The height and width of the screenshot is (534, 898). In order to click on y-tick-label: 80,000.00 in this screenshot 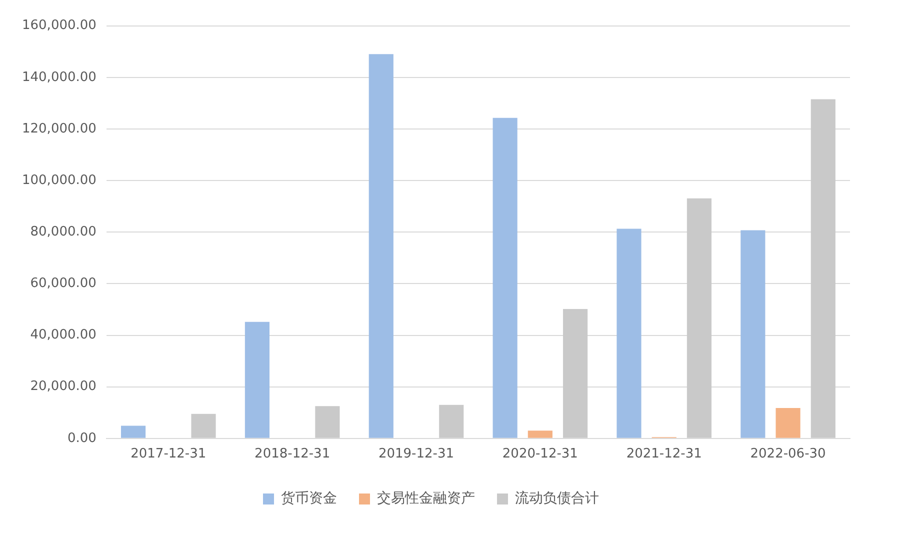, I will do `click(63, 232)`.